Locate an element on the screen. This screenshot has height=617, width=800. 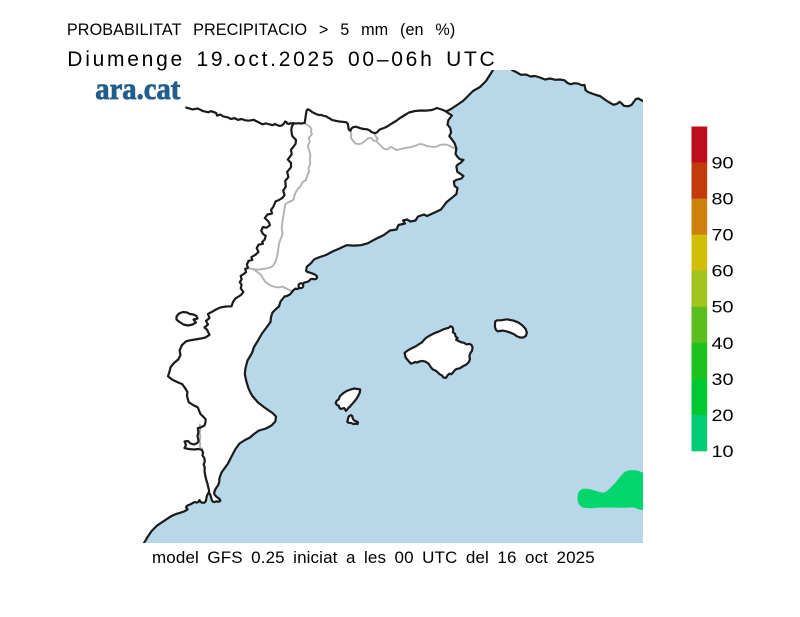
svg-text: 70 is located at coordinates (723, 236).